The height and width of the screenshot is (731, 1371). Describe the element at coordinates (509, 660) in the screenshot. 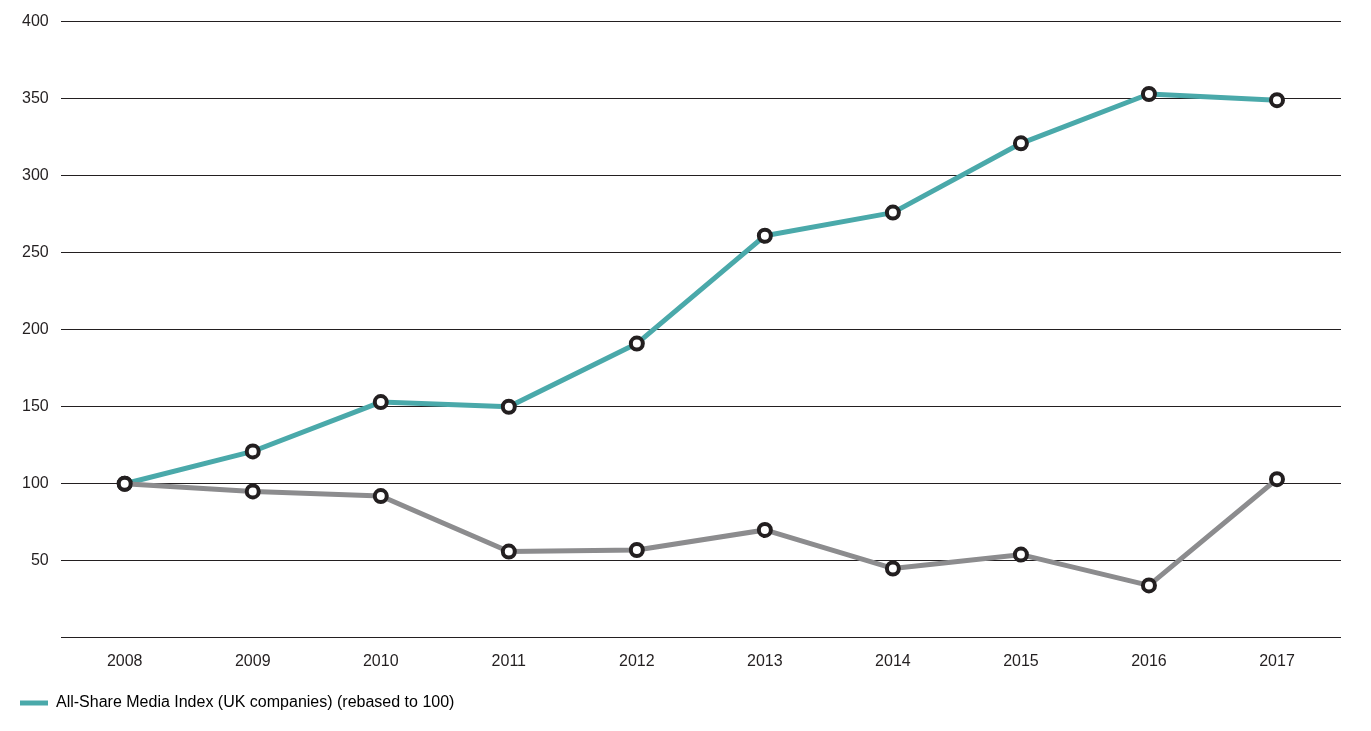

I see `x-tick-label: 2011` at that location.